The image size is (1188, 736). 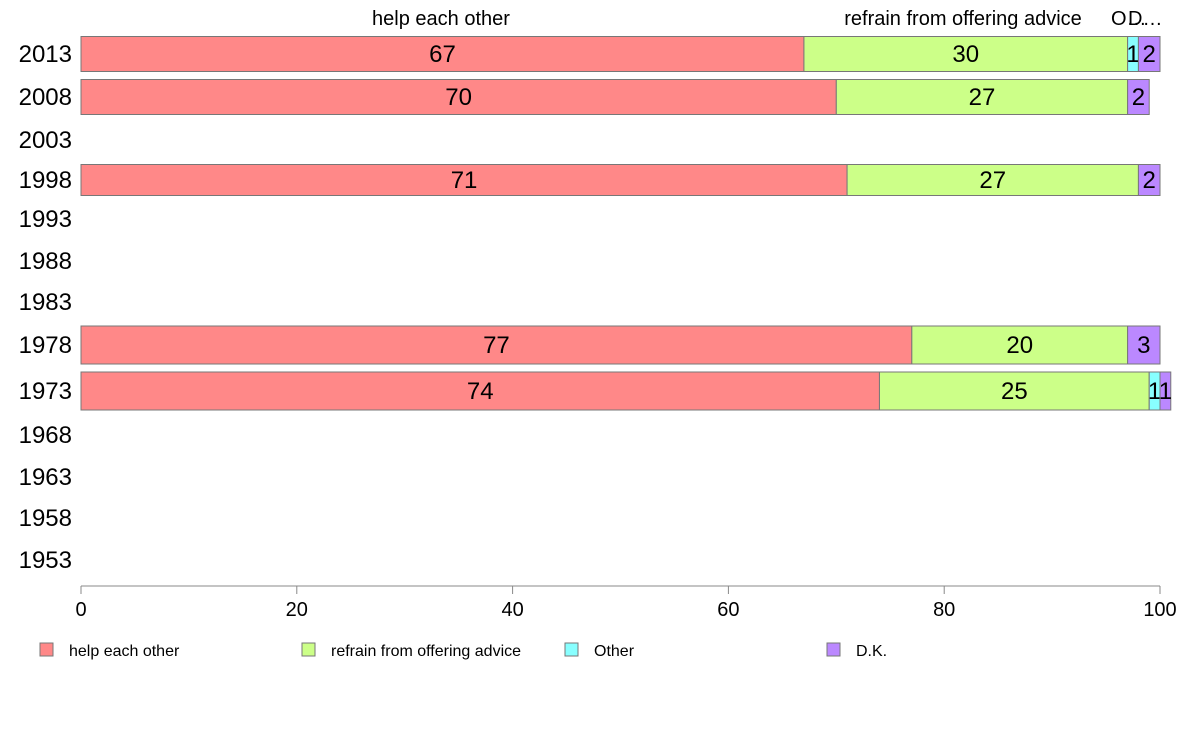 I want to click on row-1968: 1968, so click(x=45, y=435).